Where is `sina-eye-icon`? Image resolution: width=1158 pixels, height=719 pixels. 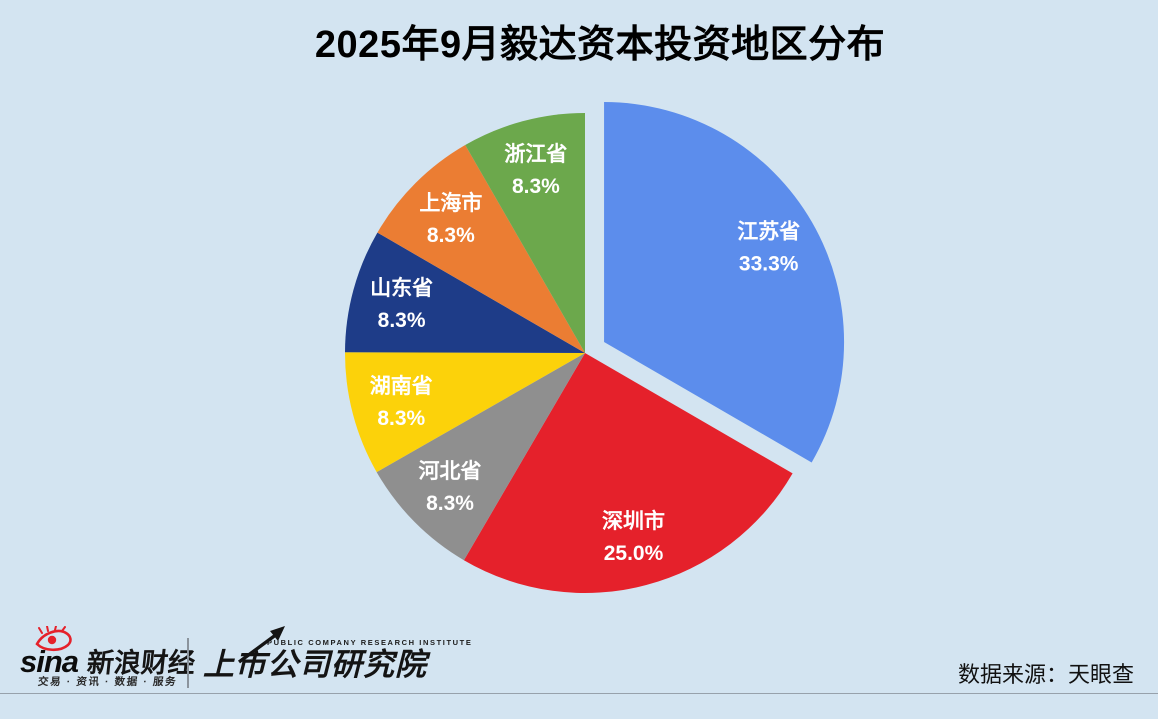
sina-eye-icon is located at coordinates (53, 639).